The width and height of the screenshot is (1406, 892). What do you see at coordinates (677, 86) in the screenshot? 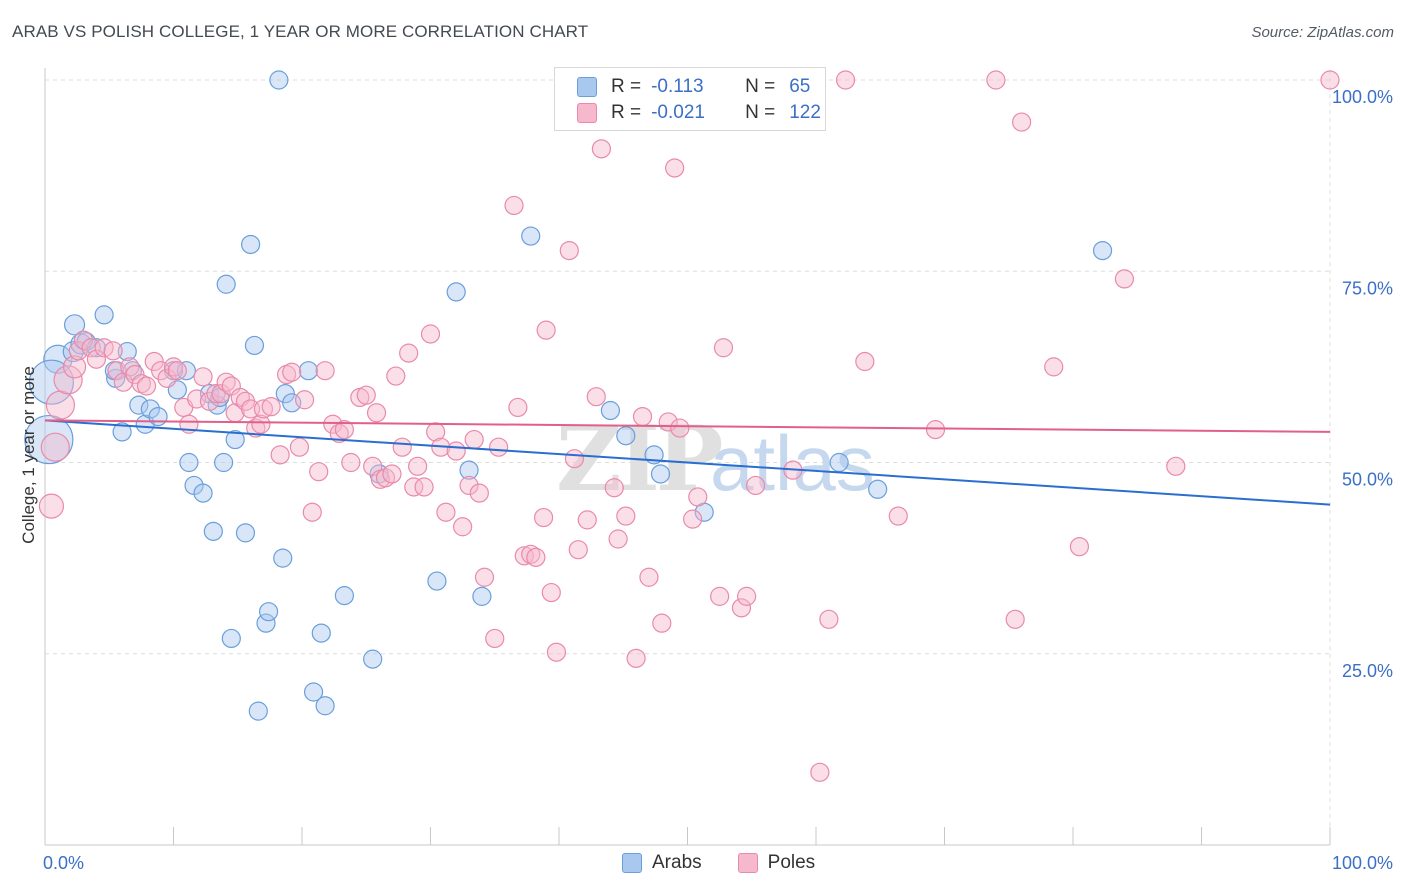
I see `arabs-r-value: -0.113` at bounding box center [677, 86].